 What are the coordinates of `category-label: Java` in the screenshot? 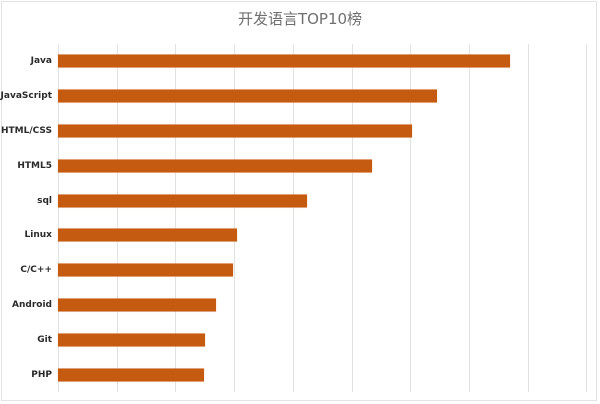 It's located at (41, 61).